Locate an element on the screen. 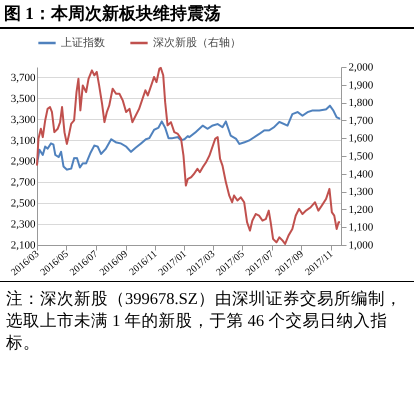 The image size is (414, 417). y2-tick-label: 1,300 is located at coordinates (361, 192).